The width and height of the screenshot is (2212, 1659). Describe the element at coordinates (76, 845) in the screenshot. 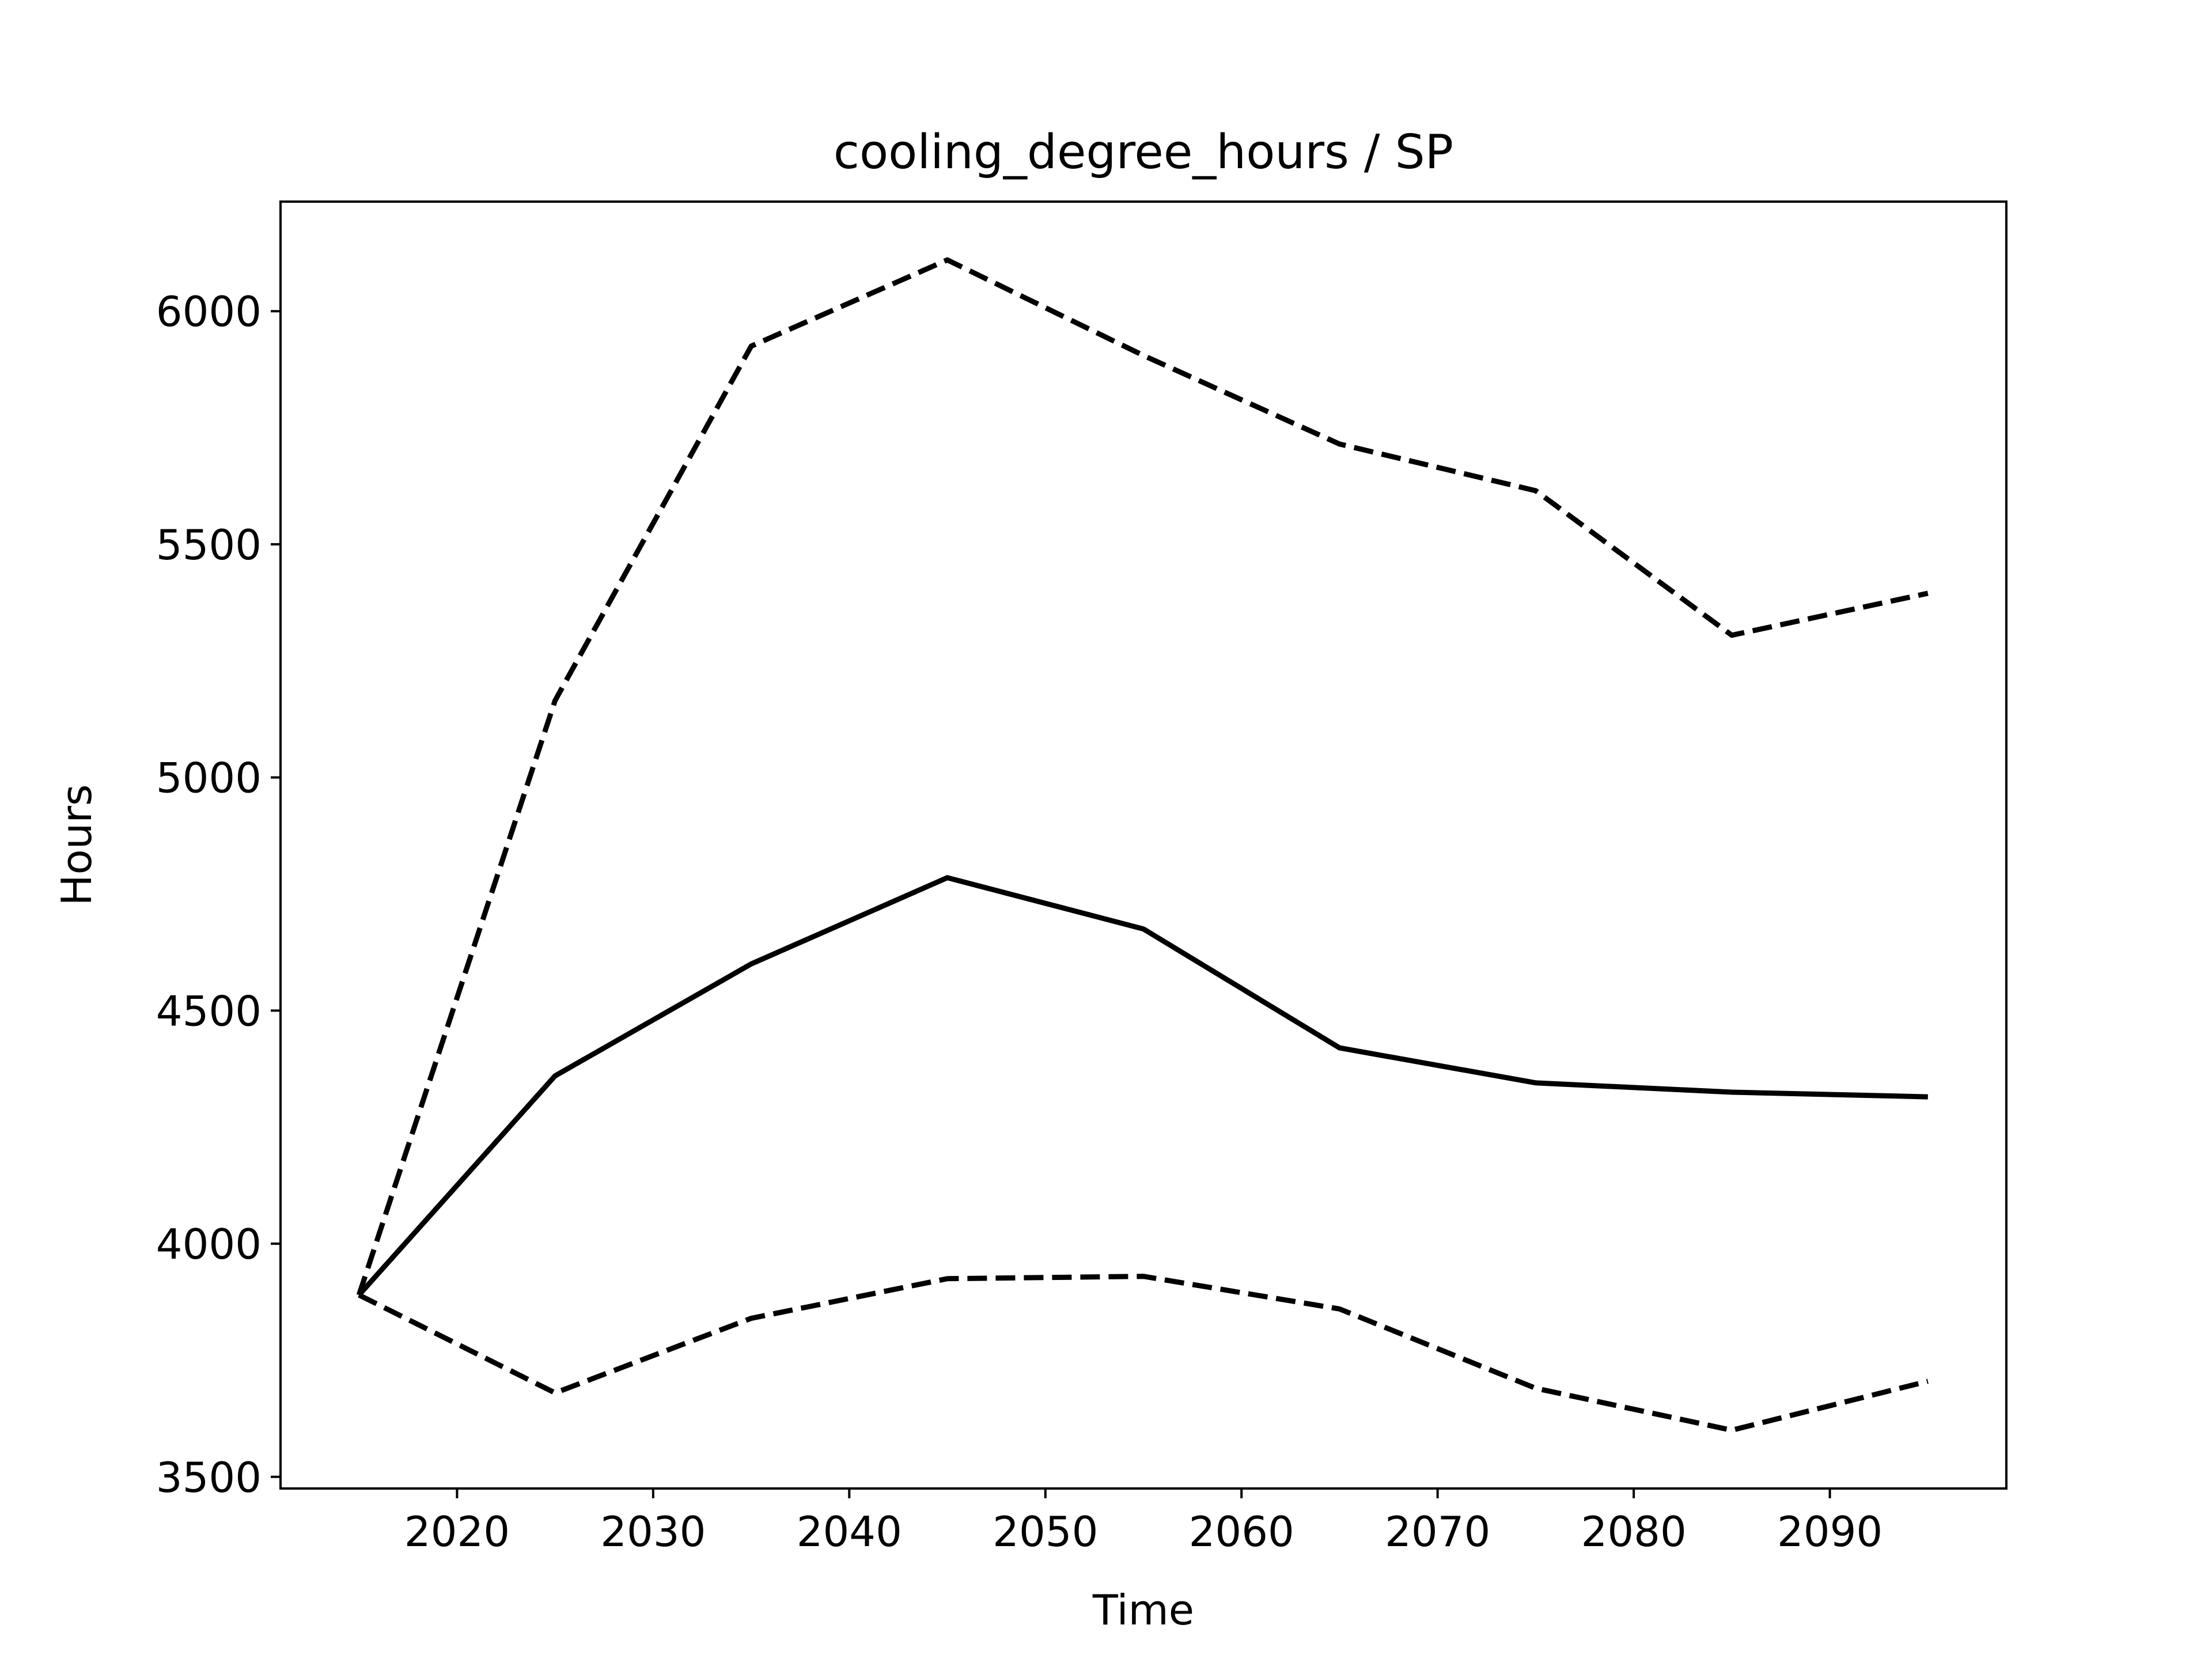

I see `y-axis-label: Hours` at that location.